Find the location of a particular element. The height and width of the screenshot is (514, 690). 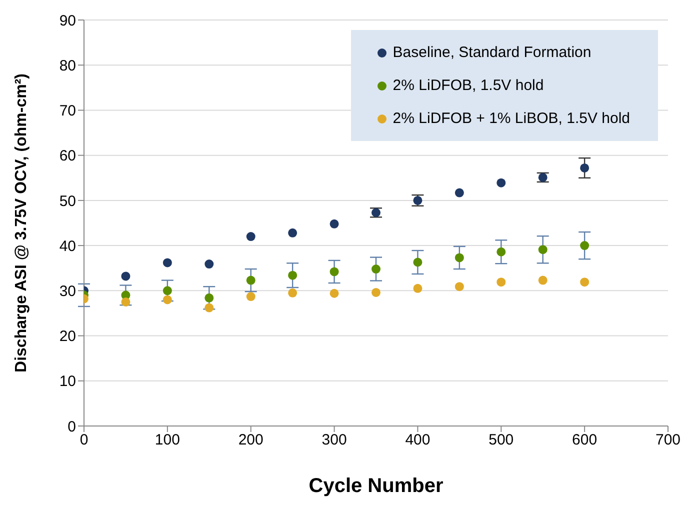

legend-label: 2% LiDFOB, 1.5V hold is located at coordinates (468, 86).